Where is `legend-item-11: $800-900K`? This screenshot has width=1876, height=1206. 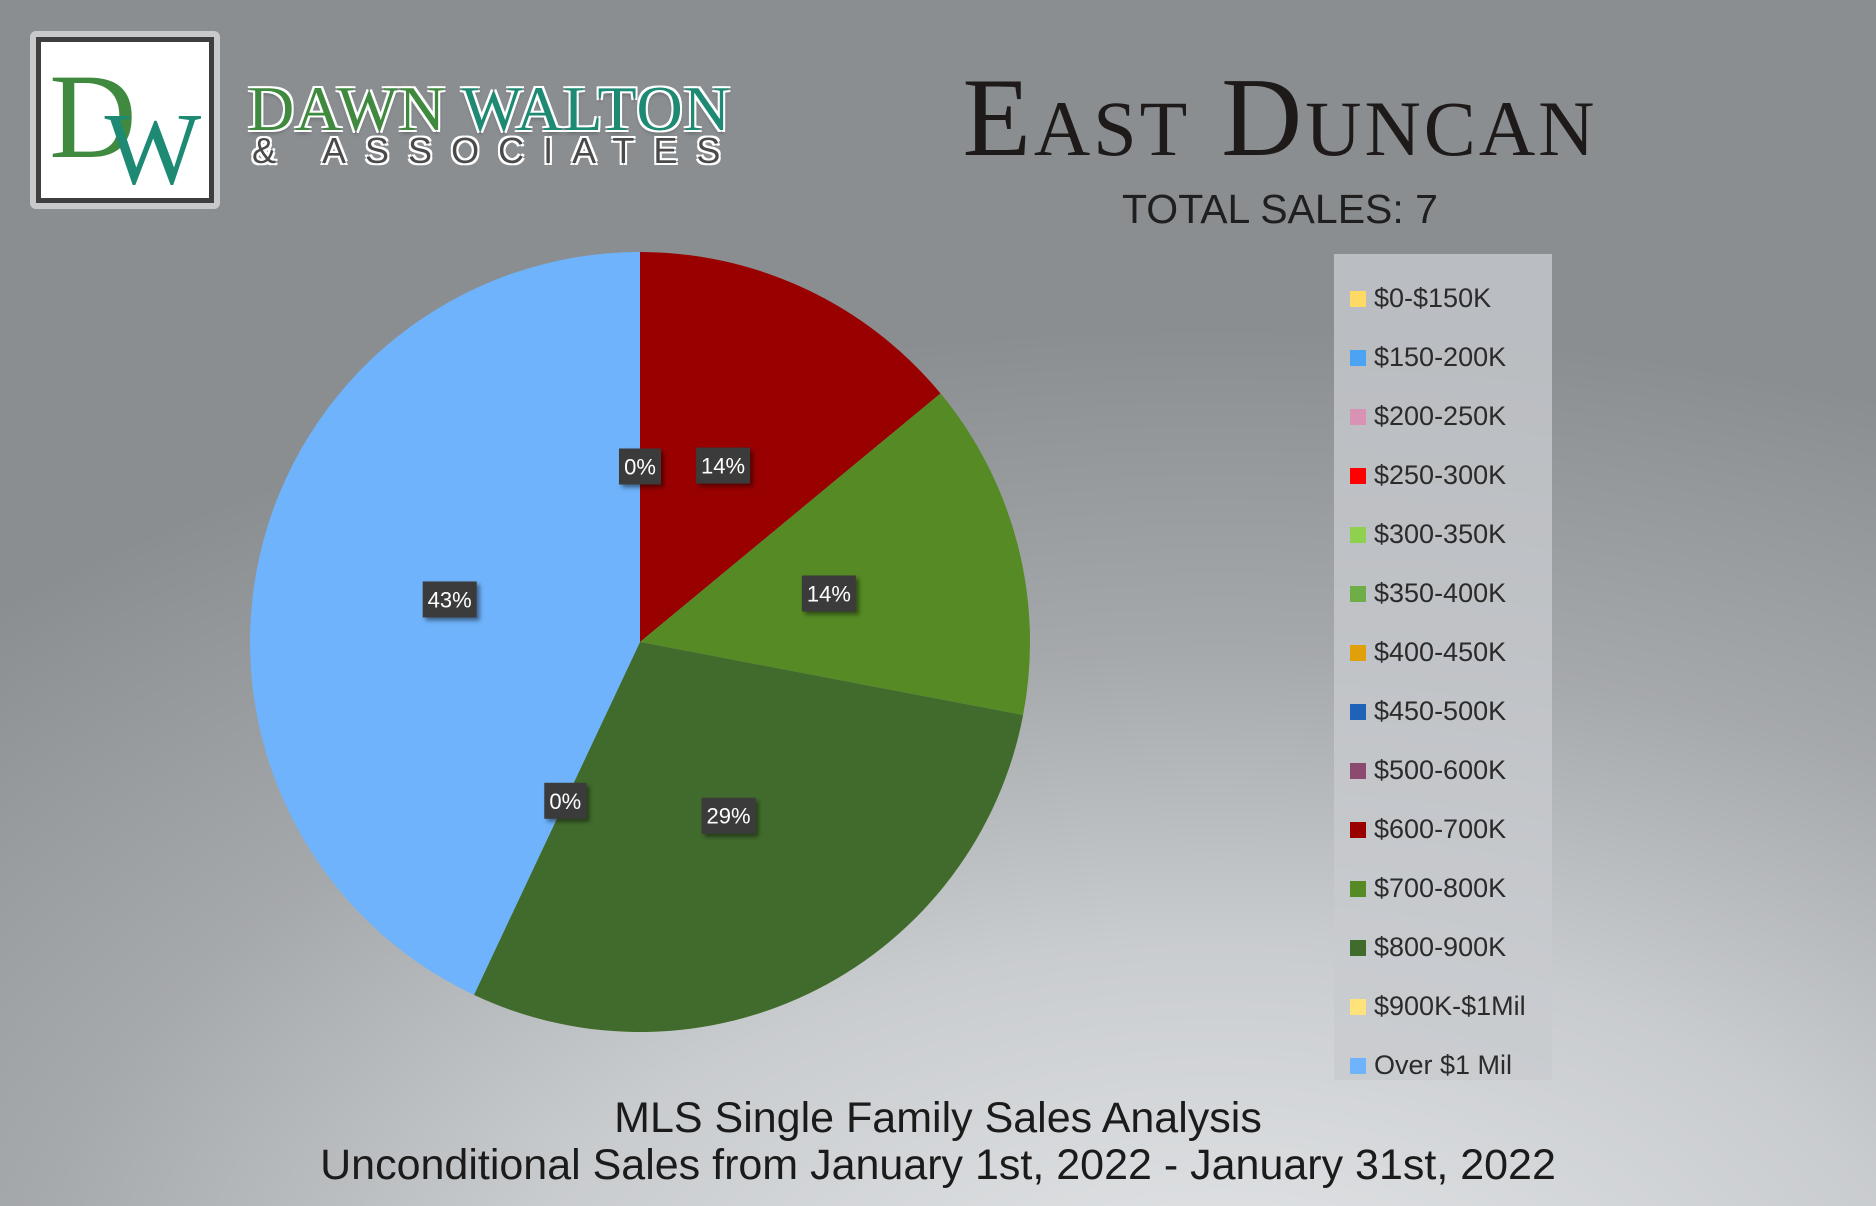
legend-item-11: $800-900K is located at coordinates (1443, 947).